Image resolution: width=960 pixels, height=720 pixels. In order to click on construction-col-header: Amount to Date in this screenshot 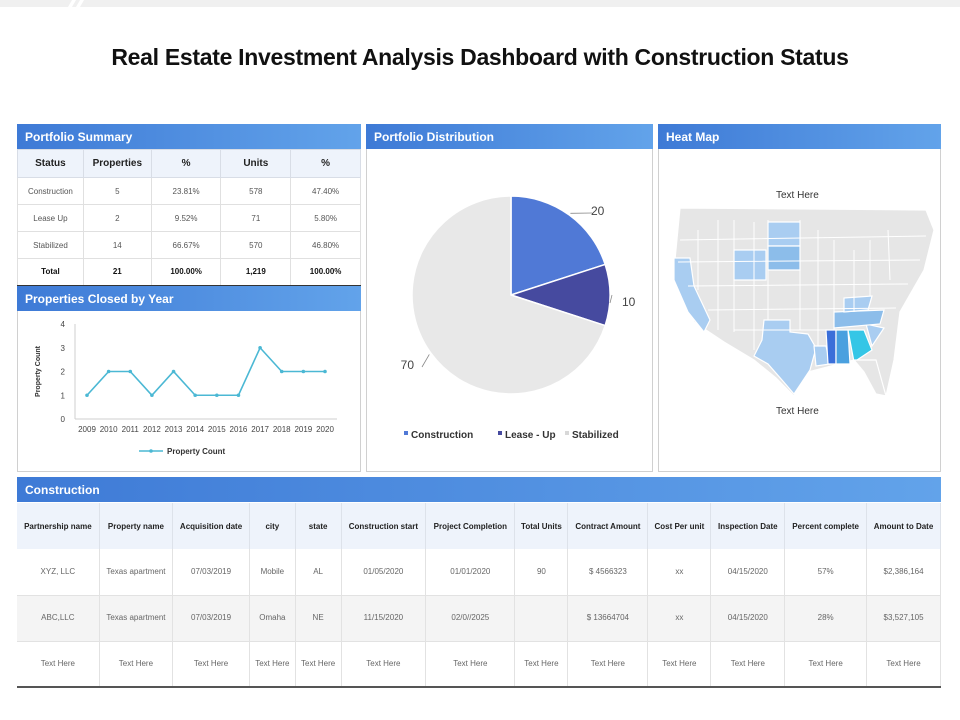, I will do `click(903, 526)`.